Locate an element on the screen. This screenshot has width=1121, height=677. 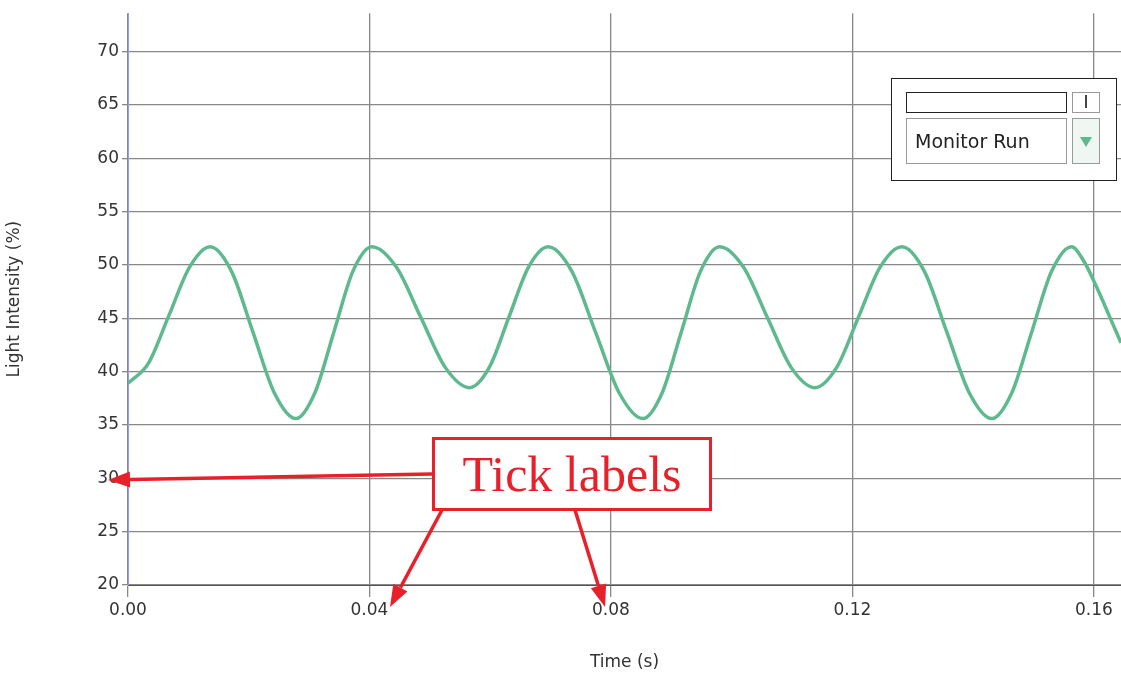
x-tick-label: 0.16 is located at coordinates (1093, 608).